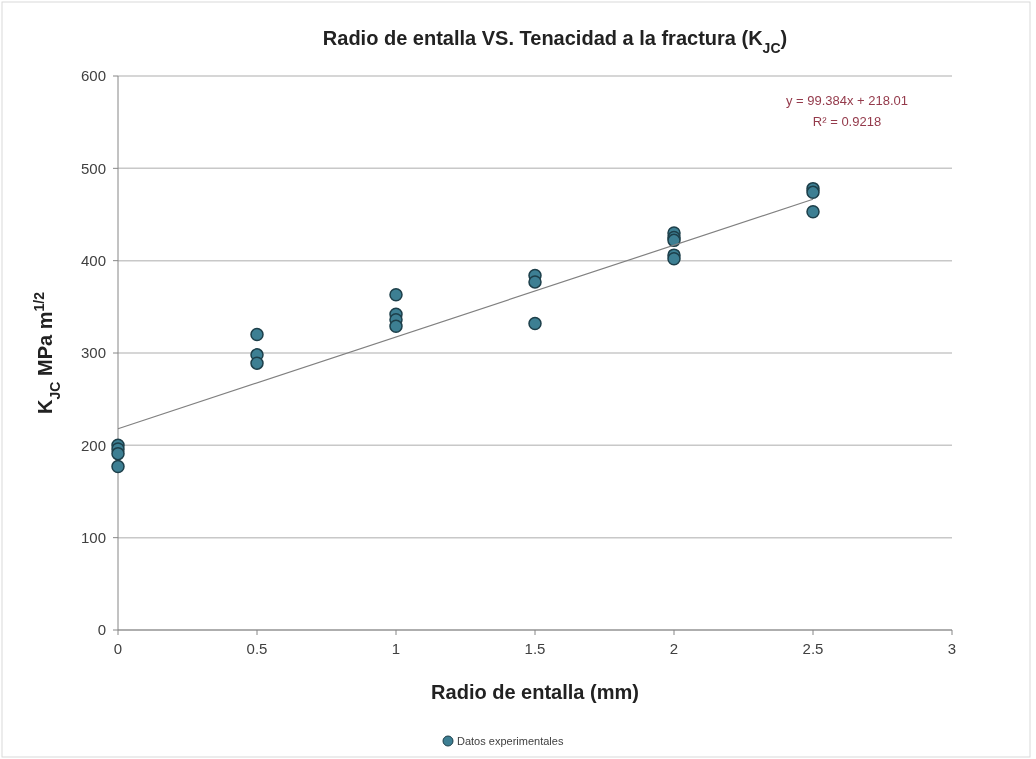 The width and height of the screenshot is (1036, 759). I want to click on x-tick-label: 0.5, so click(257, 648).